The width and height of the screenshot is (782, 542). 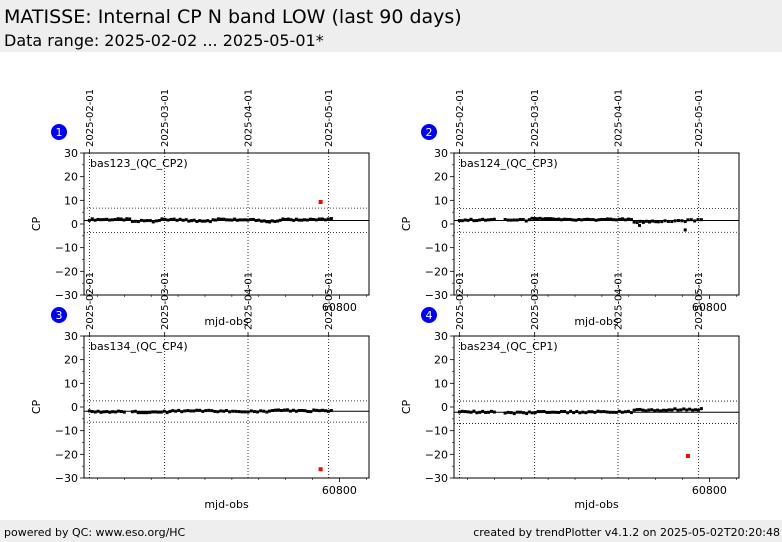 What do you see at coordinates (339, 490) in the screenshot?
I see `x-tick-label: 60800` at bounding box center [339, 490].